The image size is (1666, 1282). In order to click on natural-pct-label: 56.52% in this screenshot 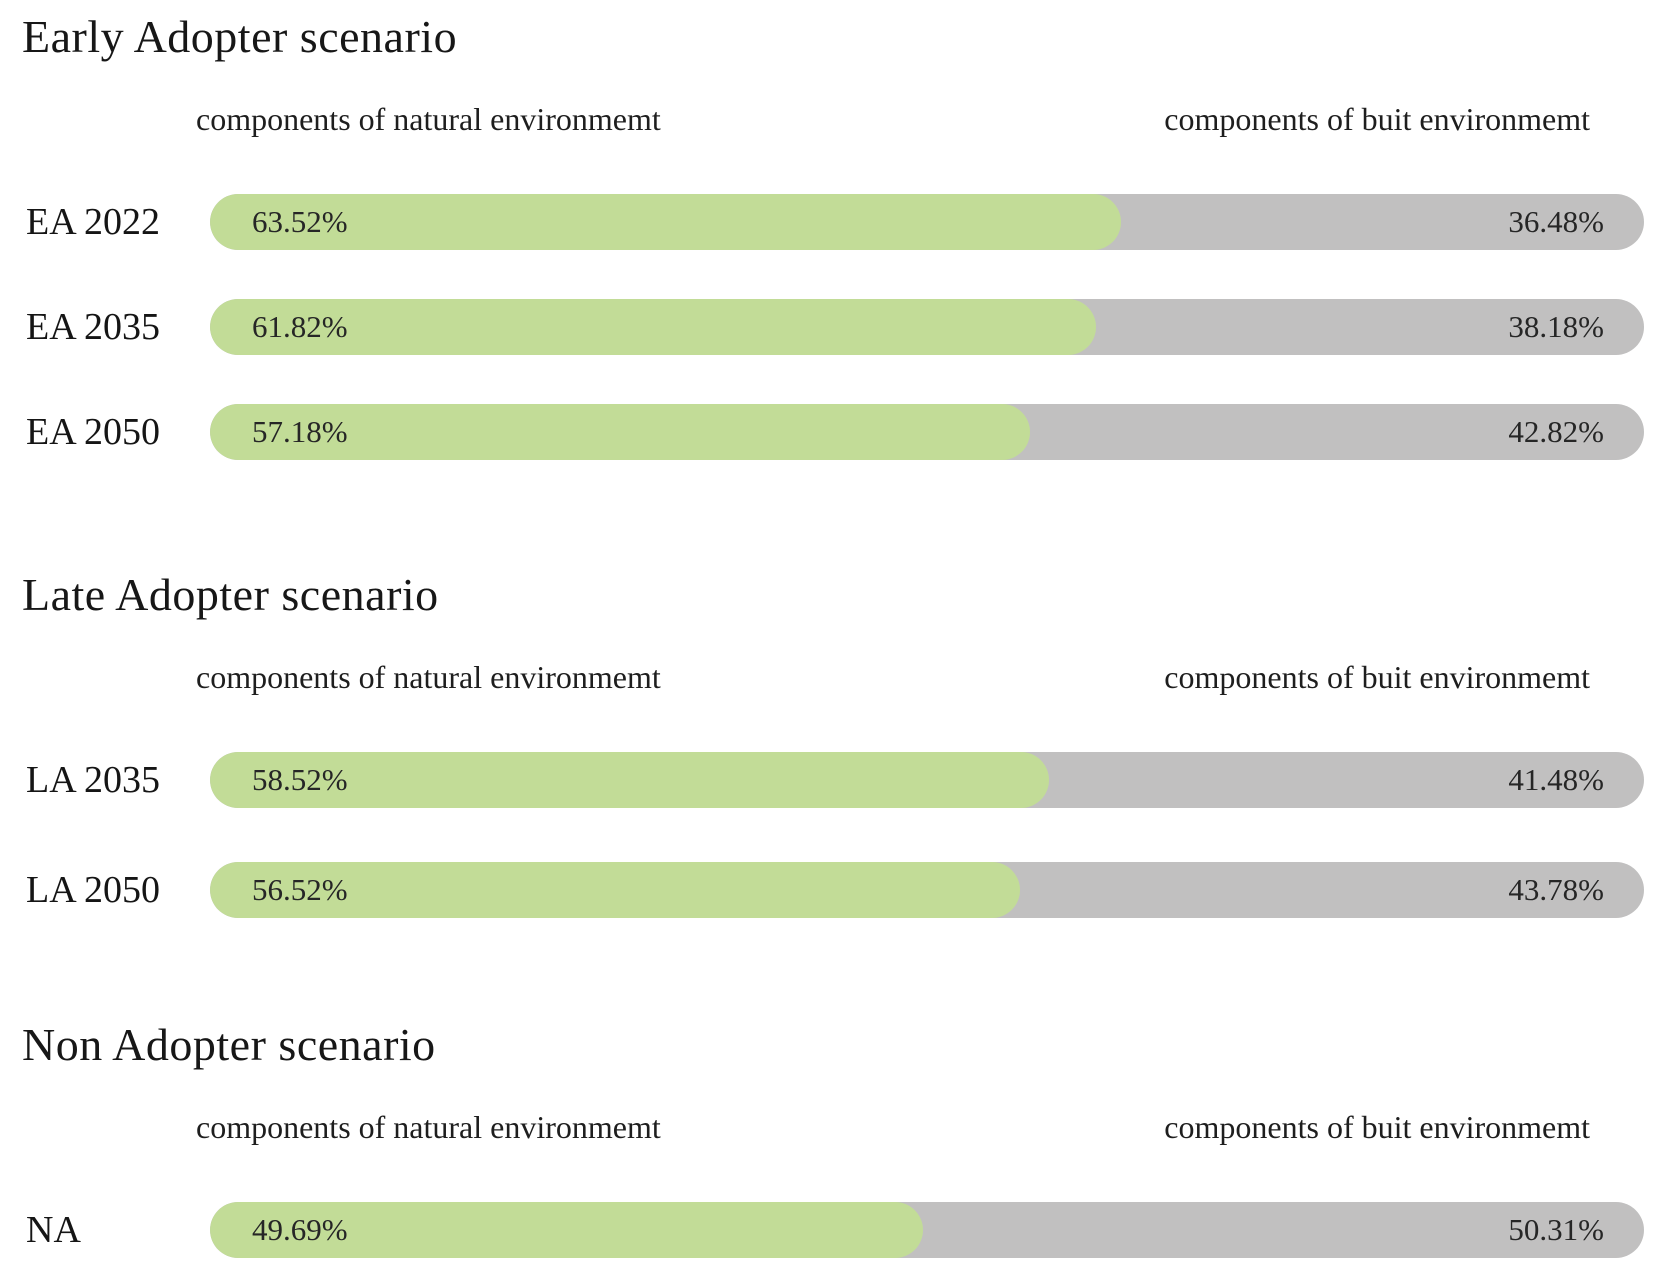, I will do `click(300, 889)`.